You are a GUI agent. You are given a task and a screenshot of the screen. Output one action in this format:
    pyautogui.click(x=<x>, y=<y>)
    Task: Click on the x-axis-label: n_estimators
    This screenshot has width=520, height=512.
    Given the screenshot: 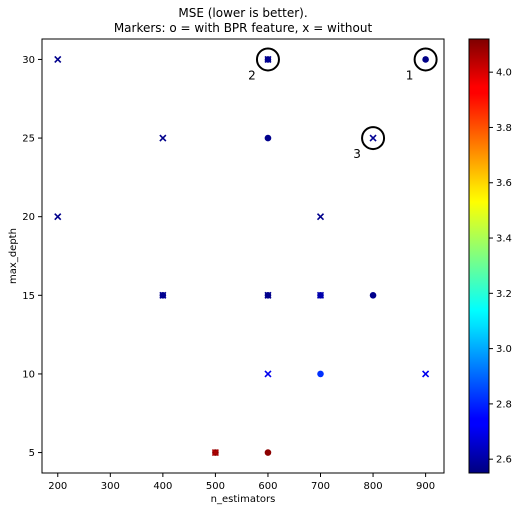 What is the action you would take?
    pyautogui.click(x=243, y=499)
    